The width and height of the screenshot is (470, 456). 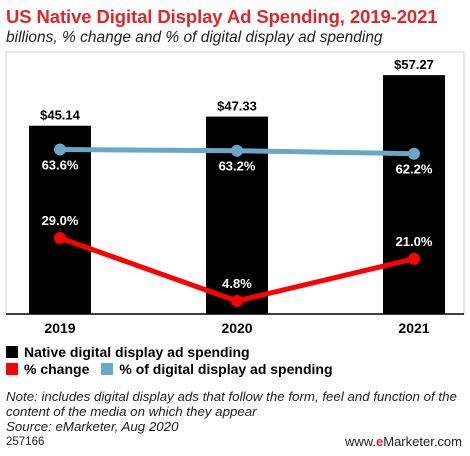 What do you see at coordinates (422, 441) in the screenshot?
I see `brand-suffix: Marketer.com` at bounding box center [422, 441].